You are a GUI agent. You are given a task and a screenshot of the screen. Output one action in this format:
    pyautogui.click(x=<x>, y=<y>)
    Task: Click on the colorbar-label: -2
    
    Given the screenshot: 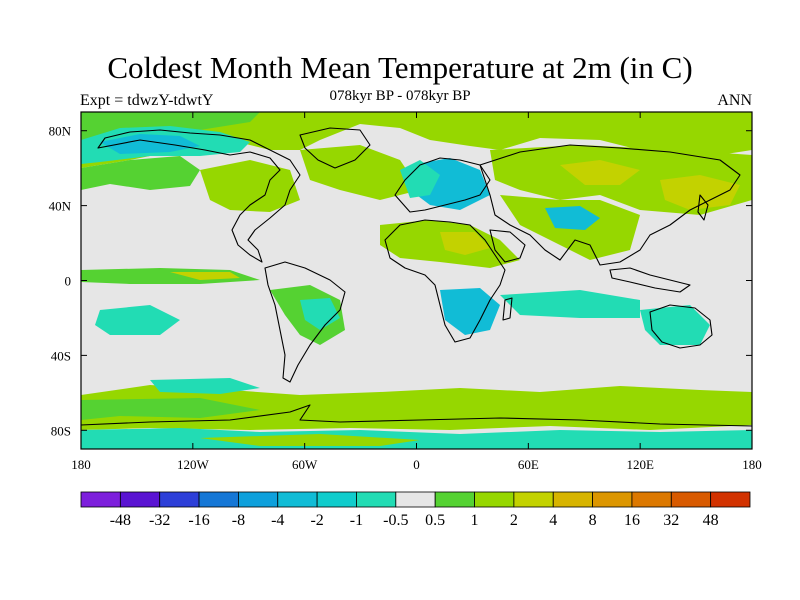 What is the action you would take?
    pyautogui.click(x=316, y=520)
    